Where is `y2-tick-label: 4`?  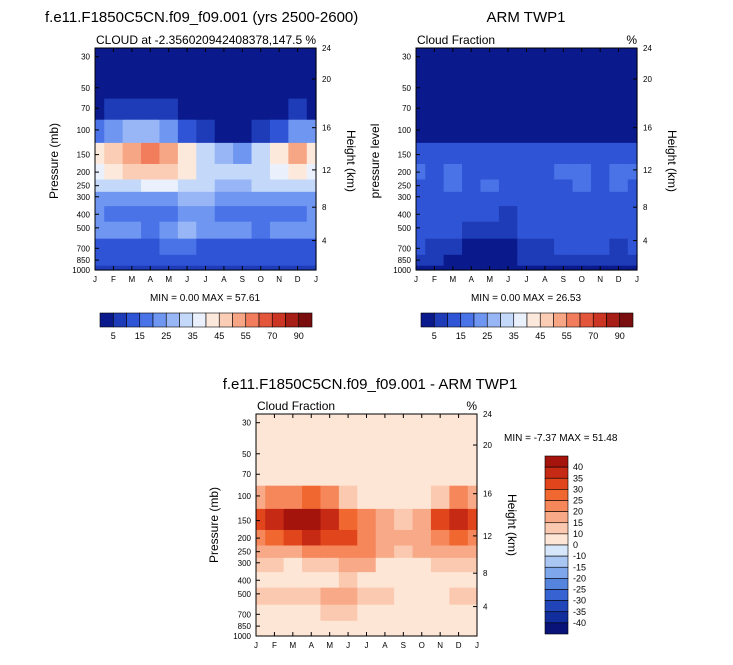 y2-tick-label: 4 is located at coordinates (645, 241).